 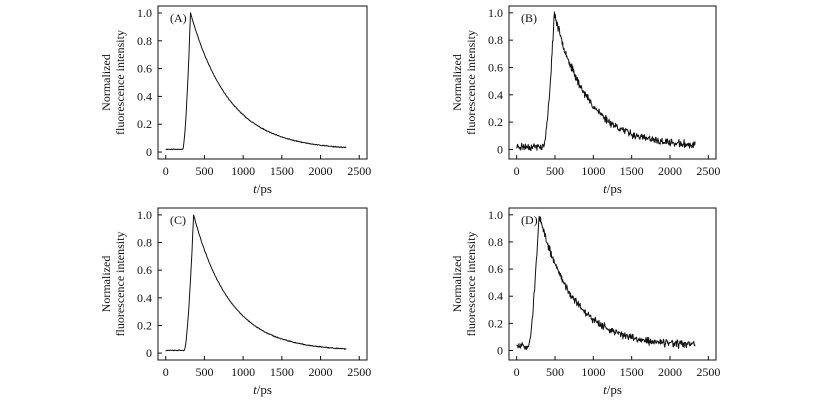 I want to click on panel-label: (C), so click(x=178, y=220).